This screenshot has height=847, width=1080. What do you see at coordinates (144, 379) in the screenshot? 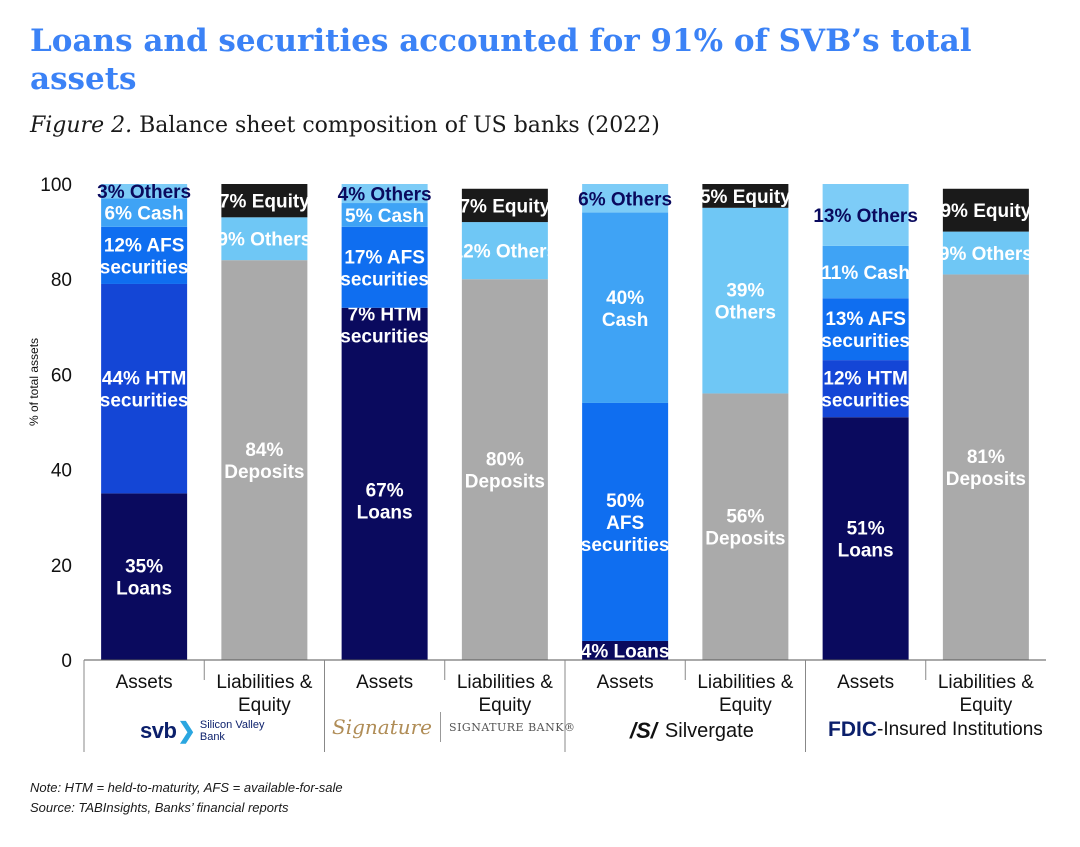
I see `data-label: 44% HTM` at bounding box center [144, 379].